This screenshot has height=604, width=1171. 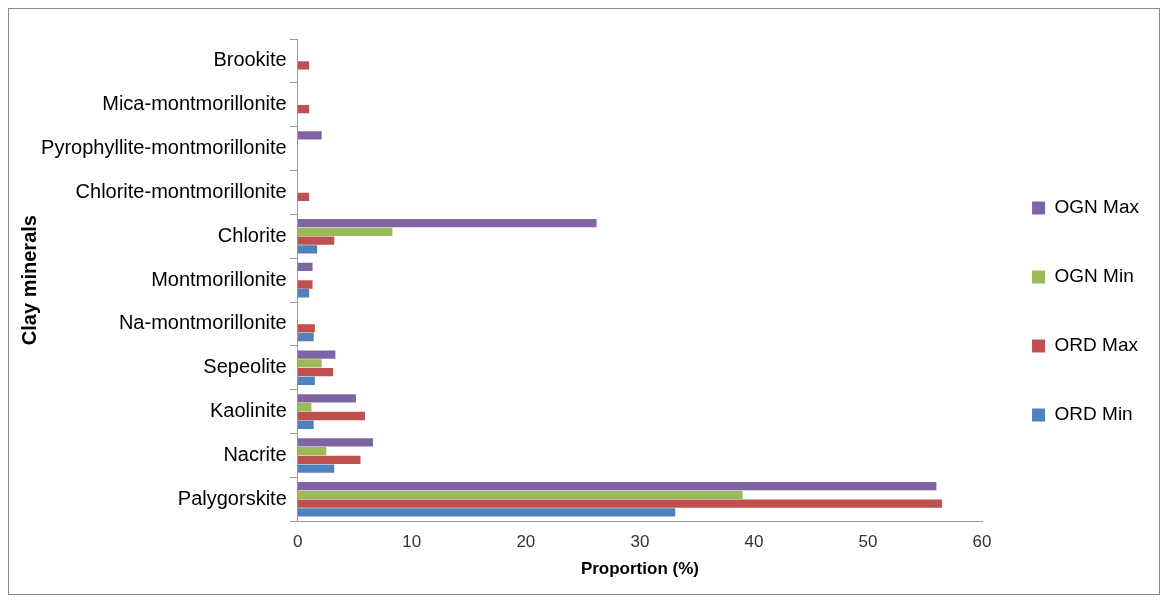 What do you see at coordinates (1093, 414) in the screenshot?
I see `legend-label: ORD Min` at bounding box center [1093, 414].